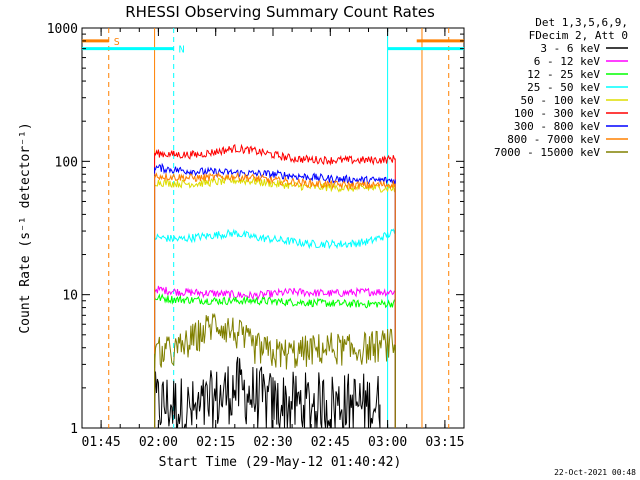 Image resolution: width=640 pixels, height=480 pixels. What do you see at coordinates (215, 442) in the screenshot?
I see `x-tick-label: 02:15` at bounding box center [215, 442].